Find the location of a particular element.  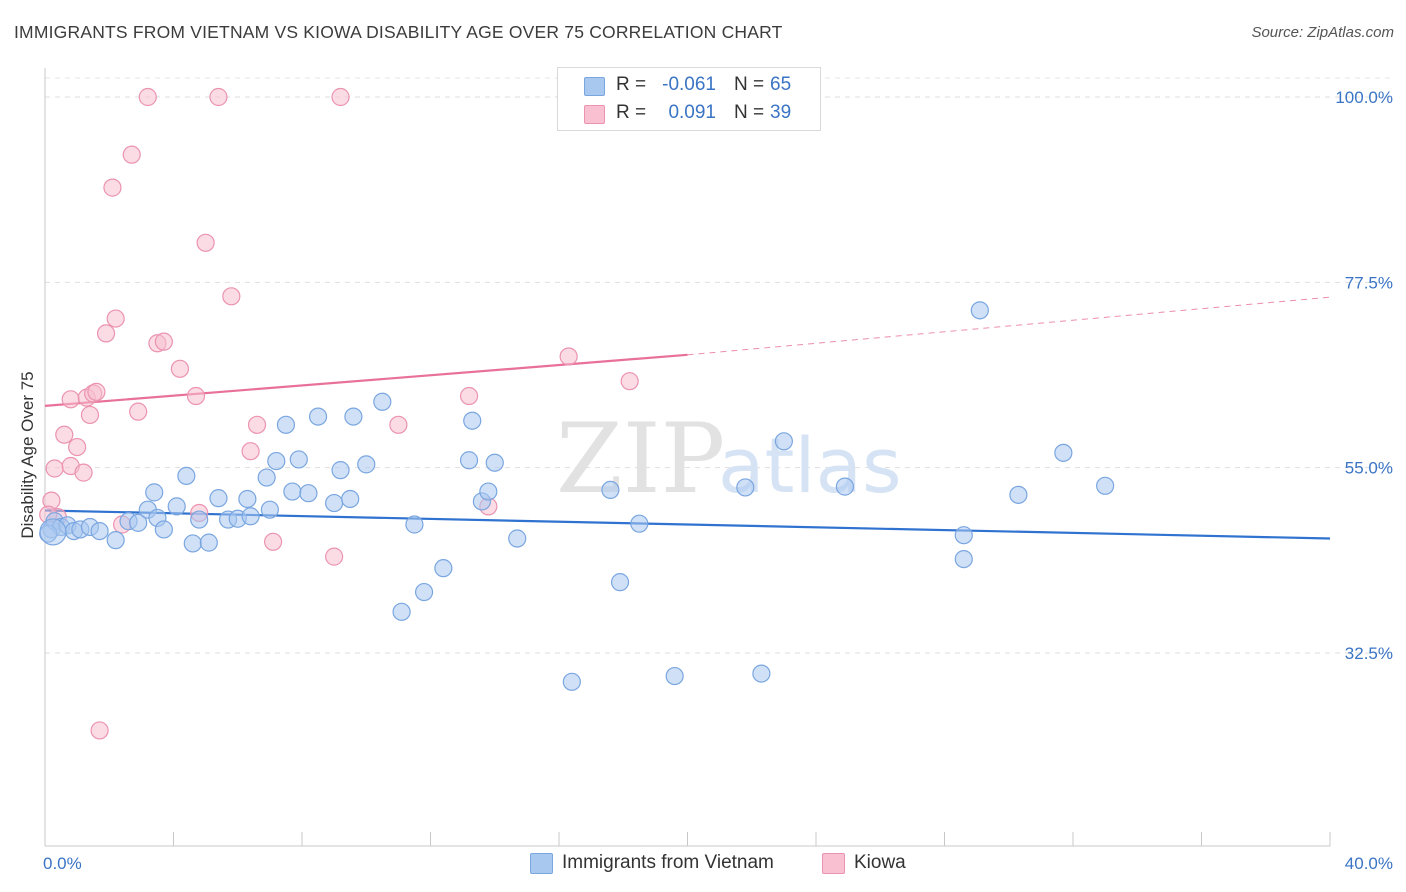

bottom-legend-swatch-kiowa is located at coordinates (833, 863).